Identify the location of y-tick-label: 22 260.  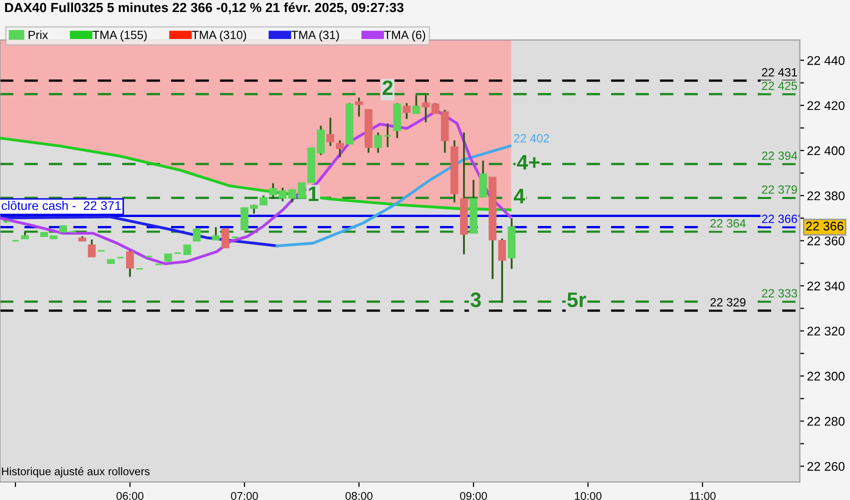
(826, 466).